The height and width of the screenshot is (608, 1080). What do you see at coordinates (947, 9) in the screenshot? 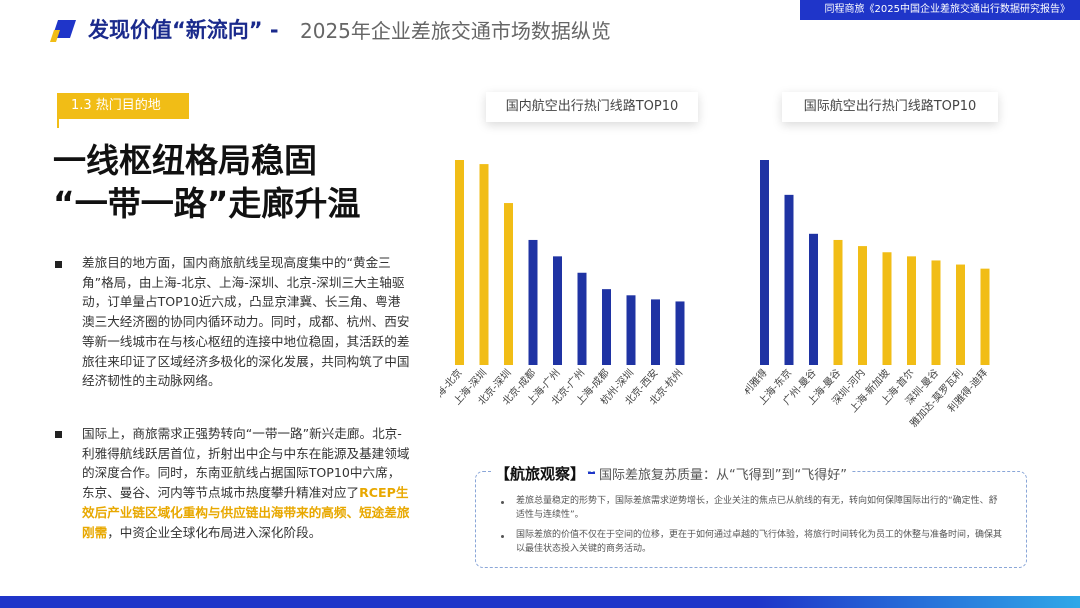
I see `source-tag: 同程商旅《2025中国企业差旅交通出行数据研究报告》` at bounding box center [947, 9].